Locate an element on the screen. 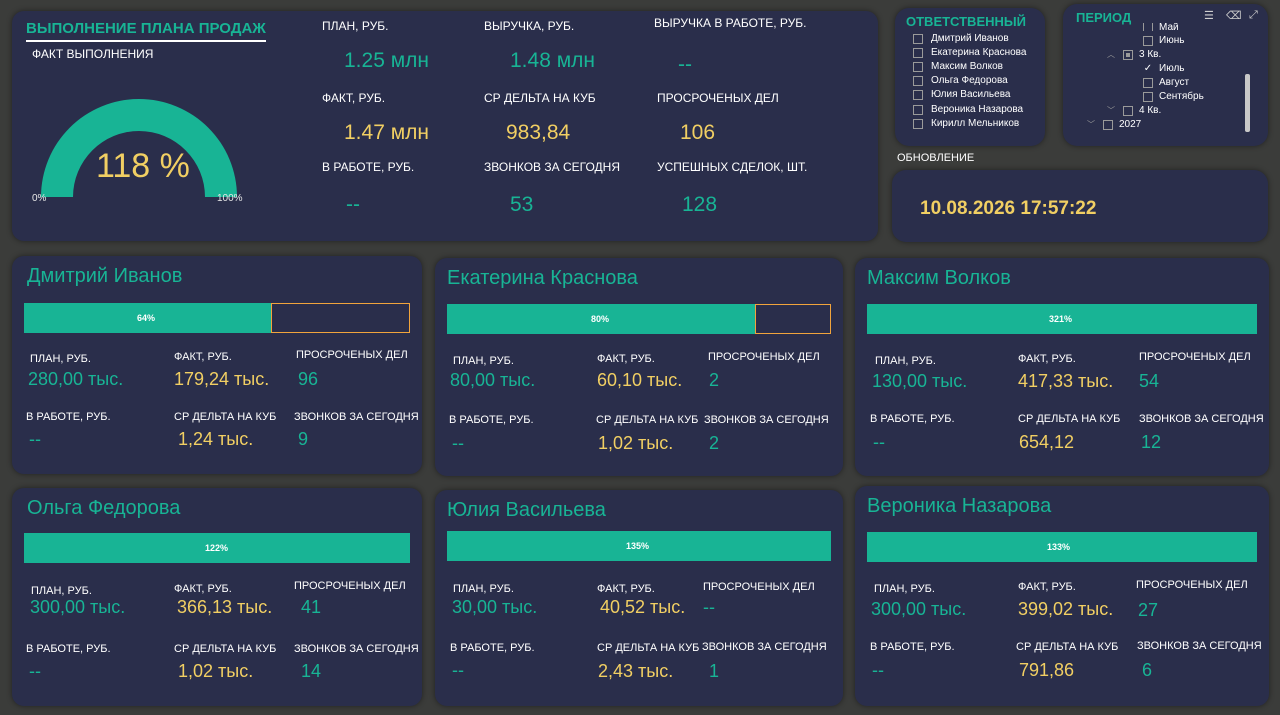 The image size is (1280, 715). calls-value: 9 is located at coordinates (303, 439).